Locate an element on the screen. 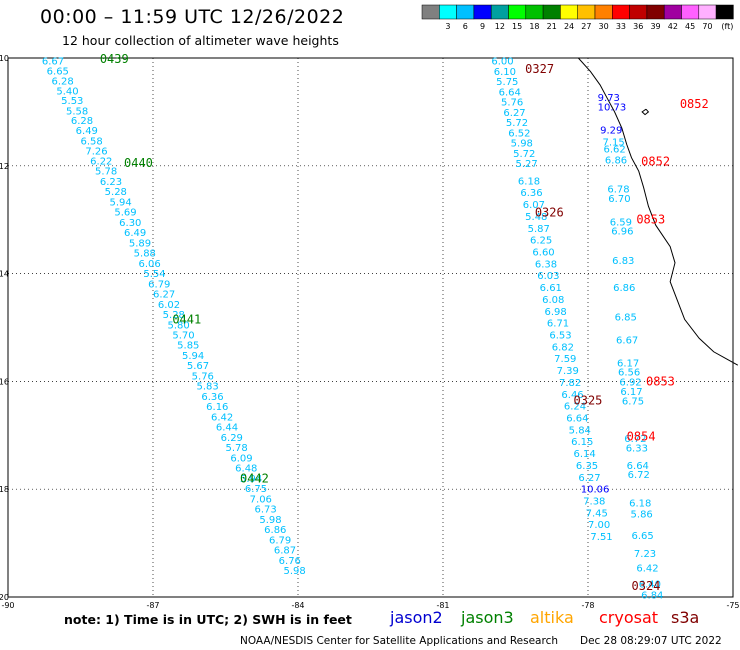 This screenshot has height=650, width=740. swh-value: 6.02 is located at coordinates (169, 305).